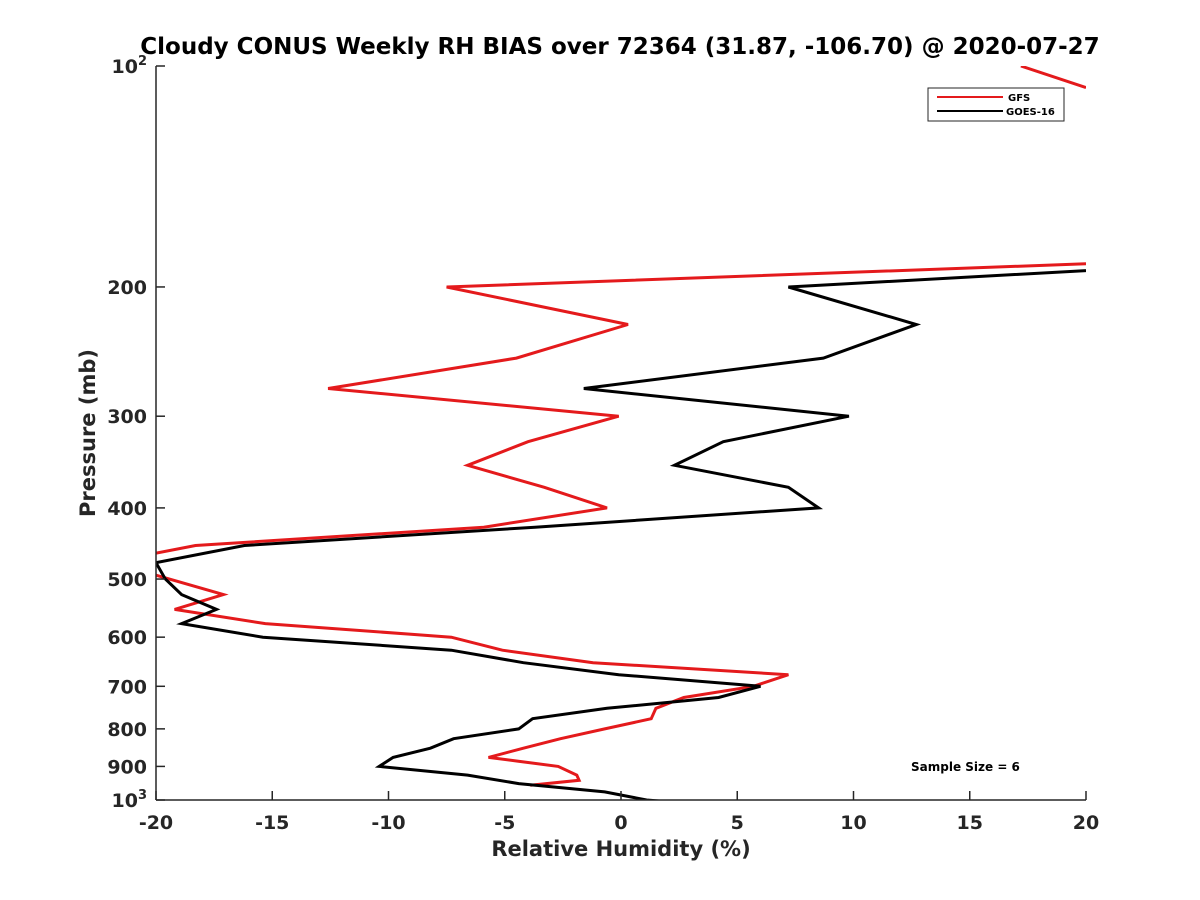  Describe the element at coordinates (136, 433) in the screenshot. I see `y-ticks-layer: 10² 200 300 400 500 600 700 800 900 10³` at that location.